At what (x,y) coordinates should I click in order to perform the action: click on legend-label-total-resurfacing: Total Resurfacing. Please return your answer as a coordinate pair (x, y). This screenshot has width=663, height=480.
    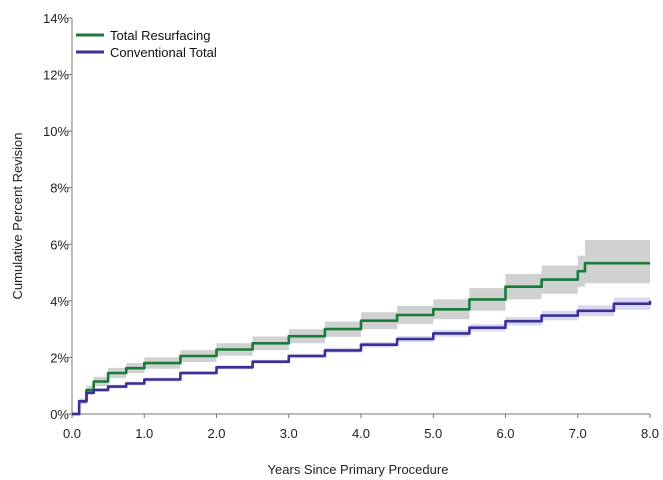
    Looking at the image, I should click on (160, 35).